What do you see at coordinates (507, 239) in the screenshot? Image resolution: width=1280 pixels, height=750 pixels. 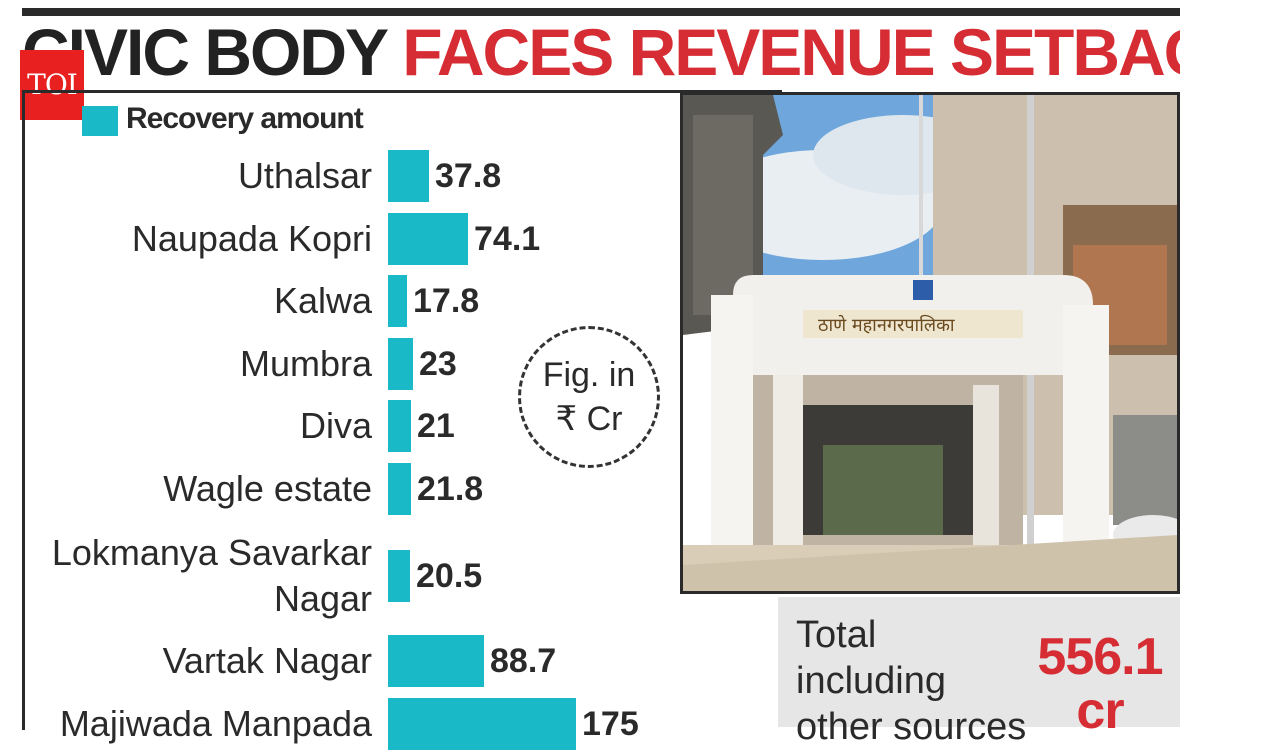 I see `value-label: 74.1` at bounding box center [507, 239].